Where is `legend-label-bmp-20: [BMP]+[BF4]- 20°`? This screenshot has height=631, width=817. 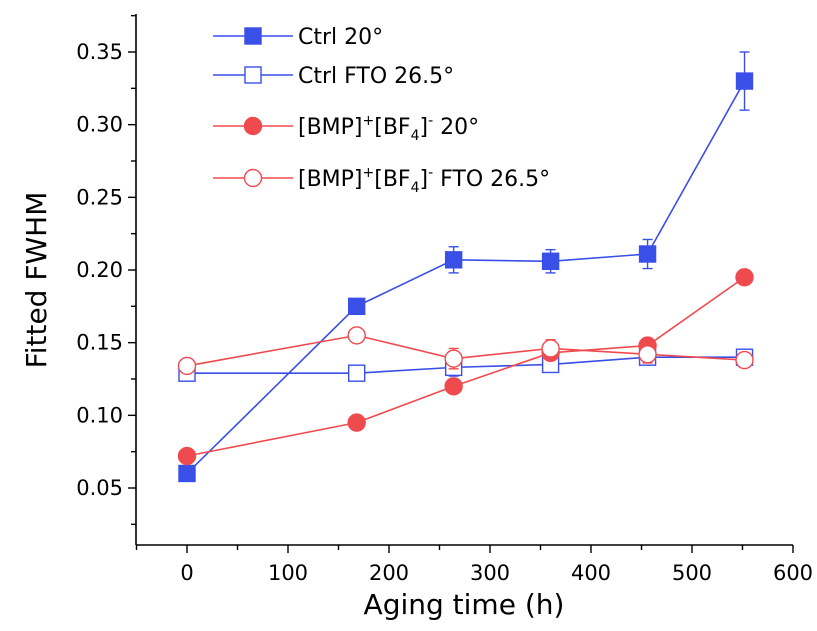 legend-label-bmp-20: [BMP]+[BF4]- 20° is located at coordinates (388, 128).